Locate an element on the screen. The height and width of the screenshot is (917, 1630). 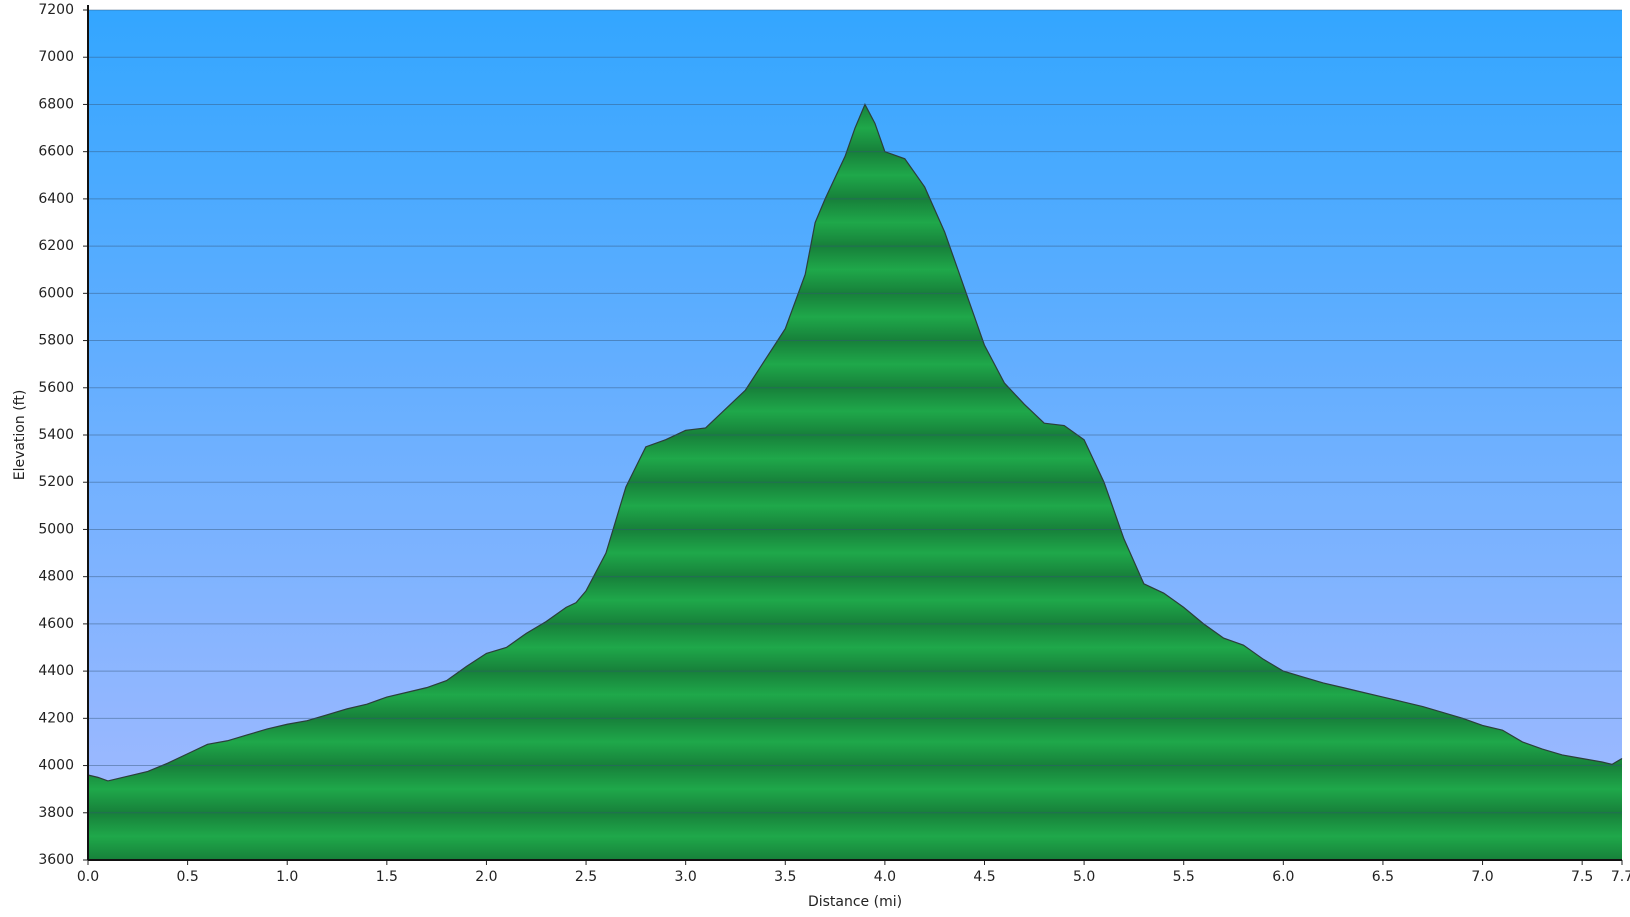
y-tick-label: 7200 is located at coordinates (56, 10).